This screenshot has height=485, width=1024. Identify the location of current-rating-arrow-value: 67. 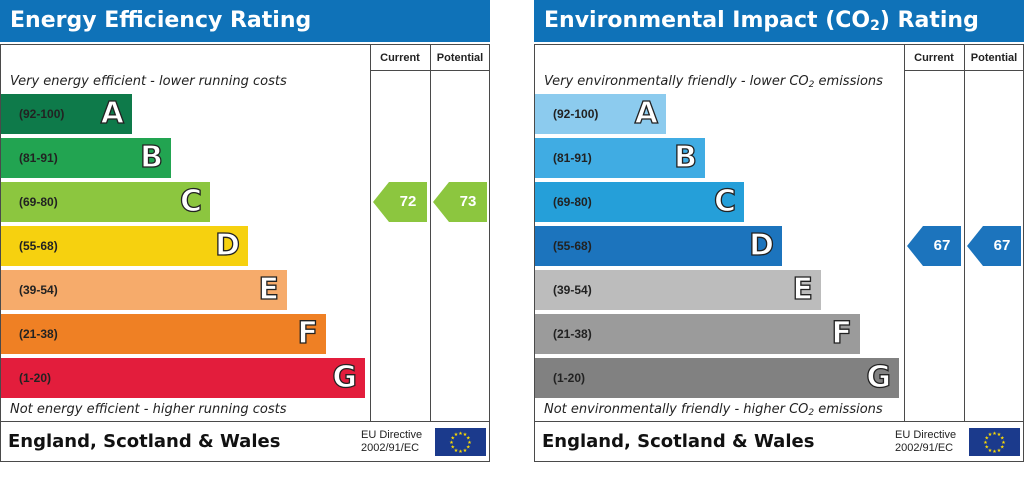
(942, 245).